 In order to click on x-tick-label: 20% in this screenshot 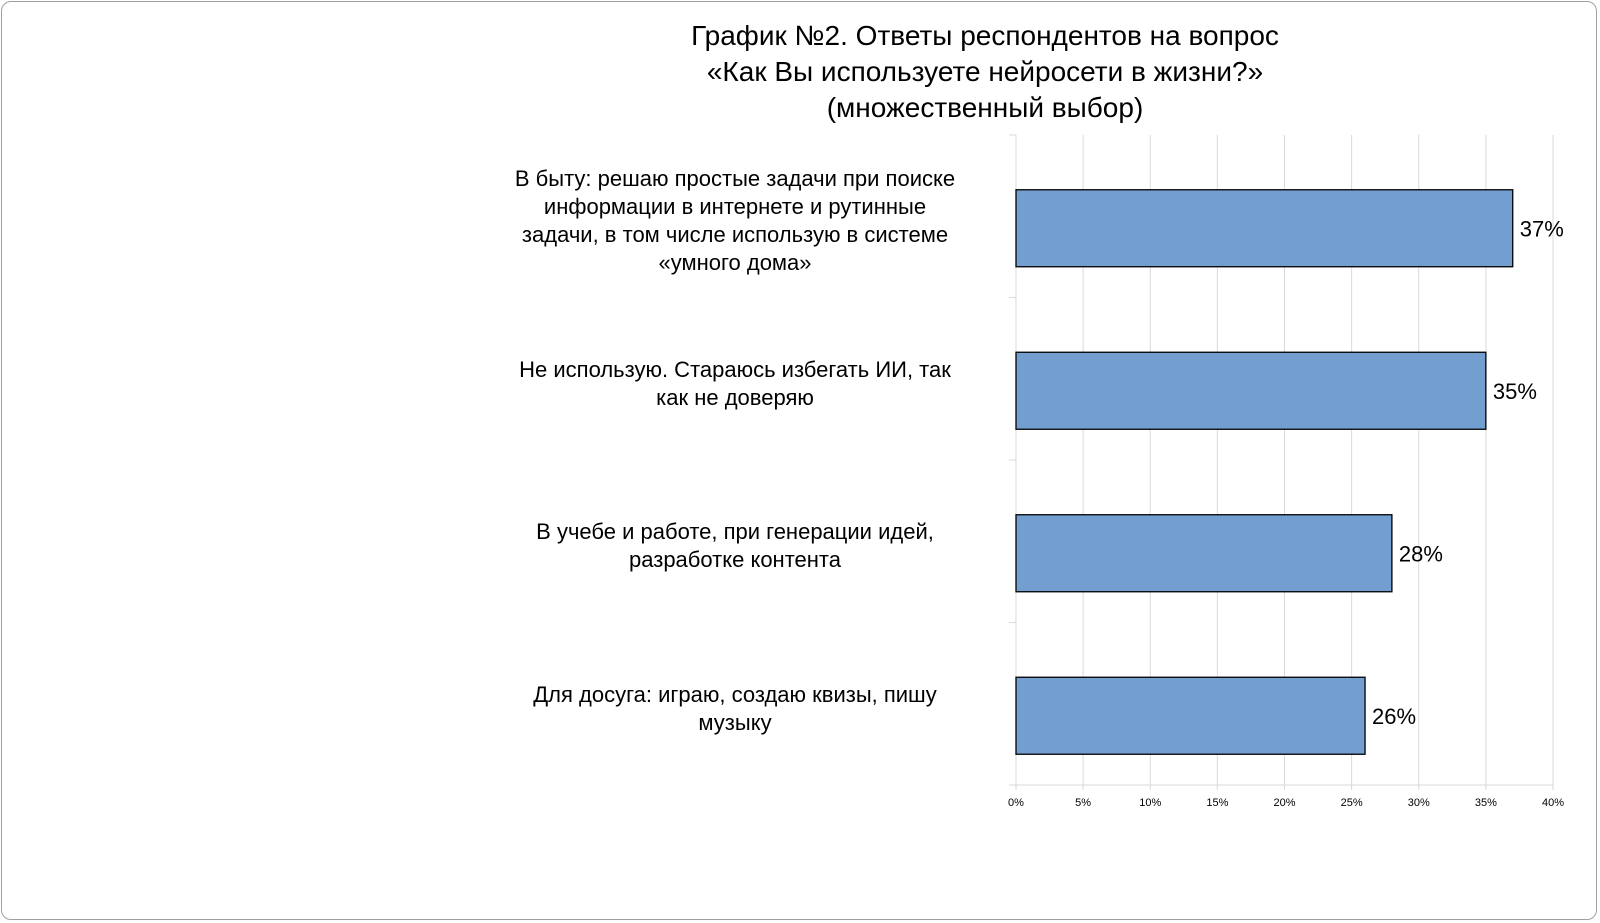, I will do `click(1284, 803)`.